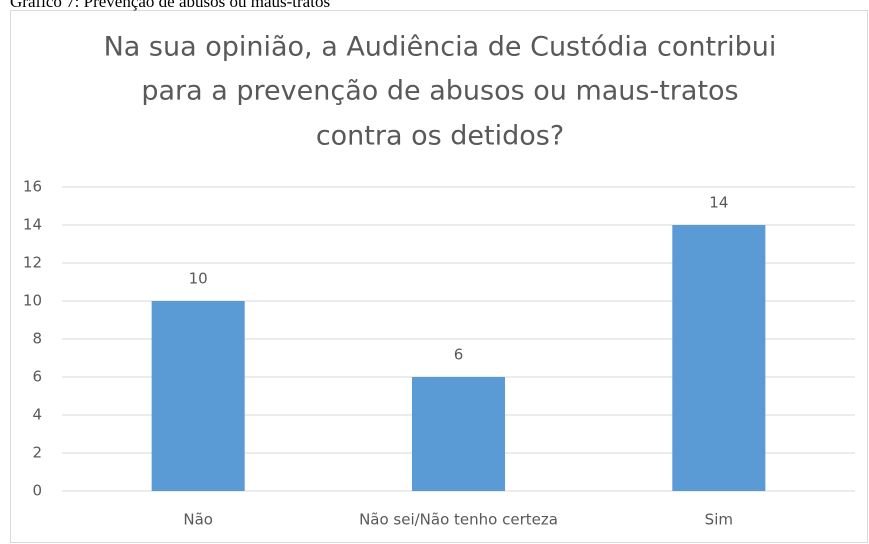  What do you see at coordinates (37, 453) in the screenshot?
I see `y-tick-label: 2` at bounding box center [37, 453].